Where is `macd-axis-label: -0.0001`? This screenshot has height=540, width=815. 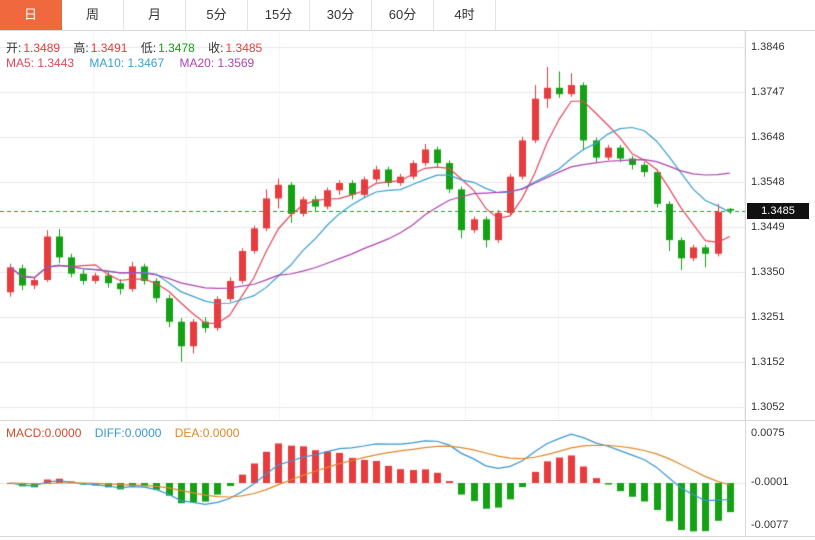 macd-axis-label: -0.0001 is located at coordinates (770, 482).